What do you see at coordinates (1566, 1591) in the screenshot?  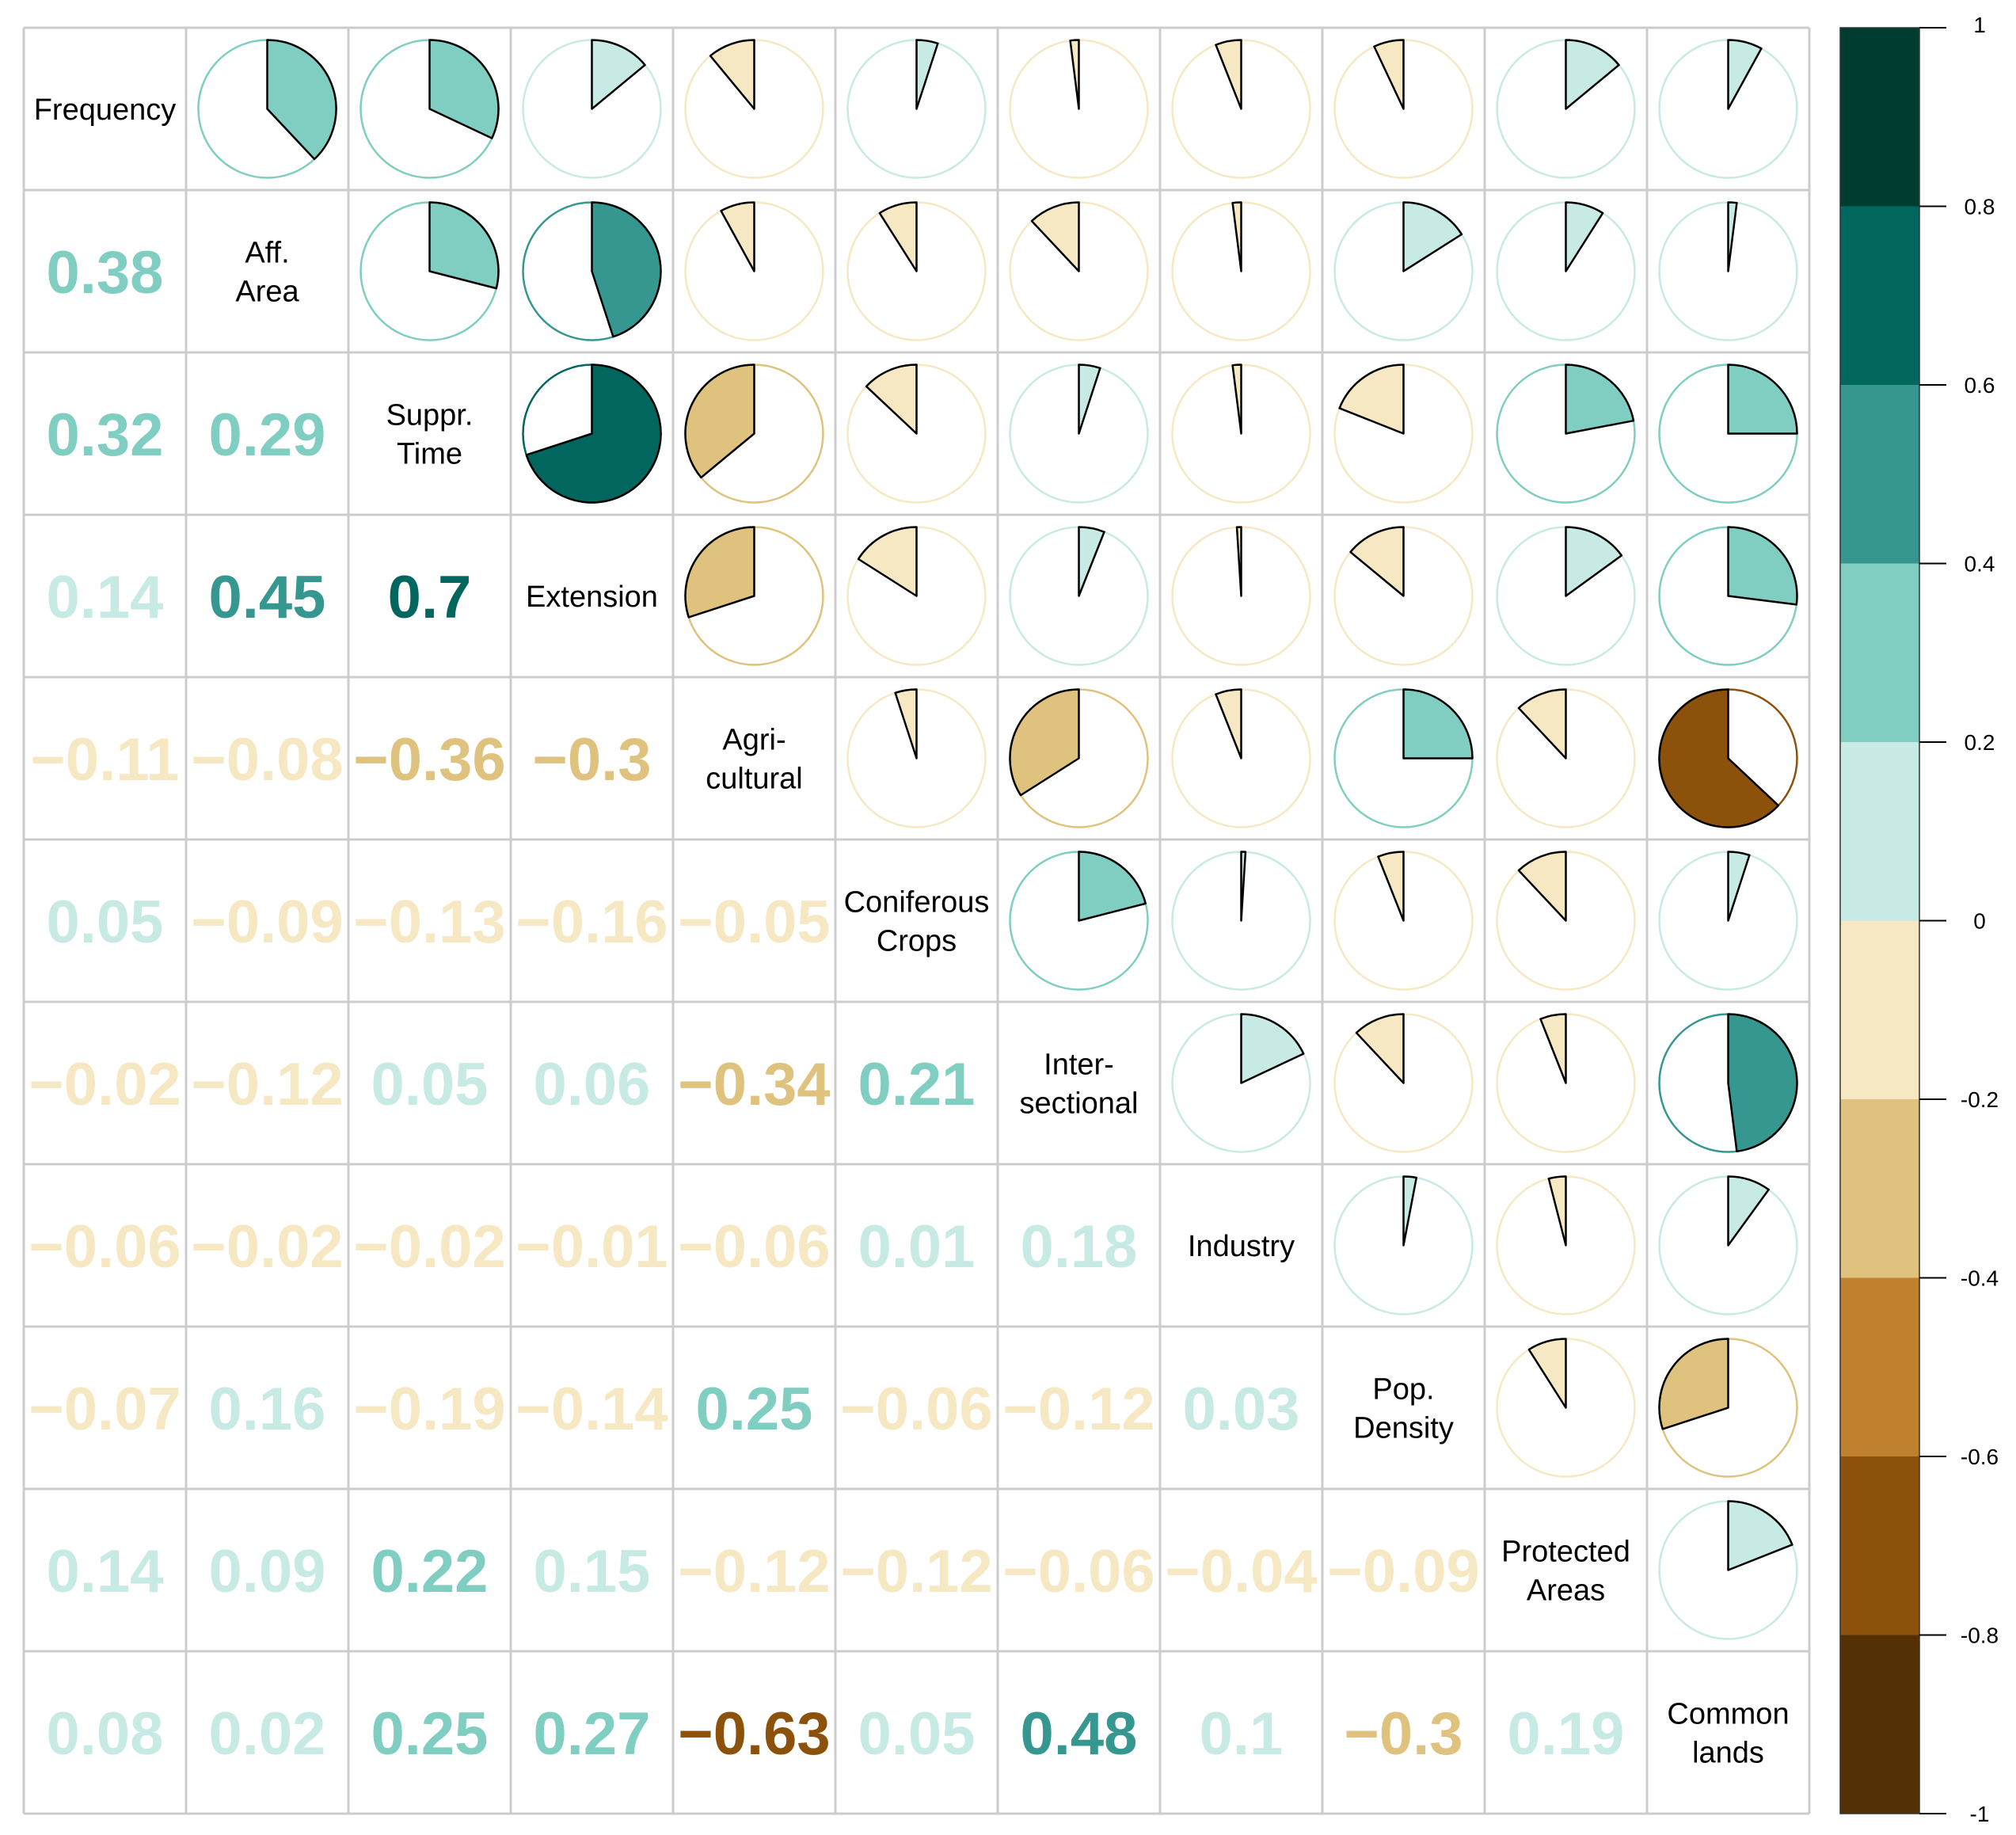 I see `variable-label-line: Areas` at bounding box center [1566, 1591].